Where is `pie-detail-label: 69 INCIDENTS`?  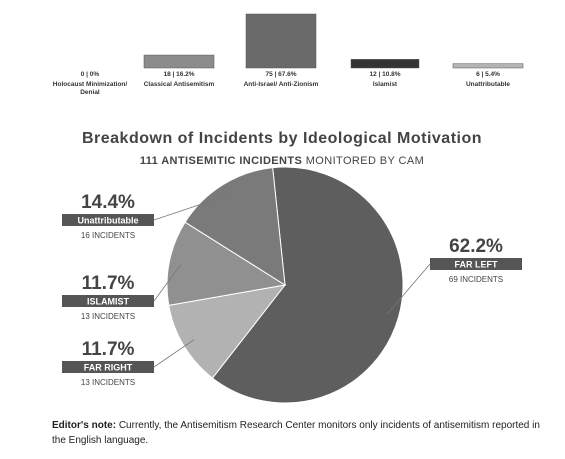
pie-detail-label: 69 INCIDENTS is located at coordinates (476, 279).